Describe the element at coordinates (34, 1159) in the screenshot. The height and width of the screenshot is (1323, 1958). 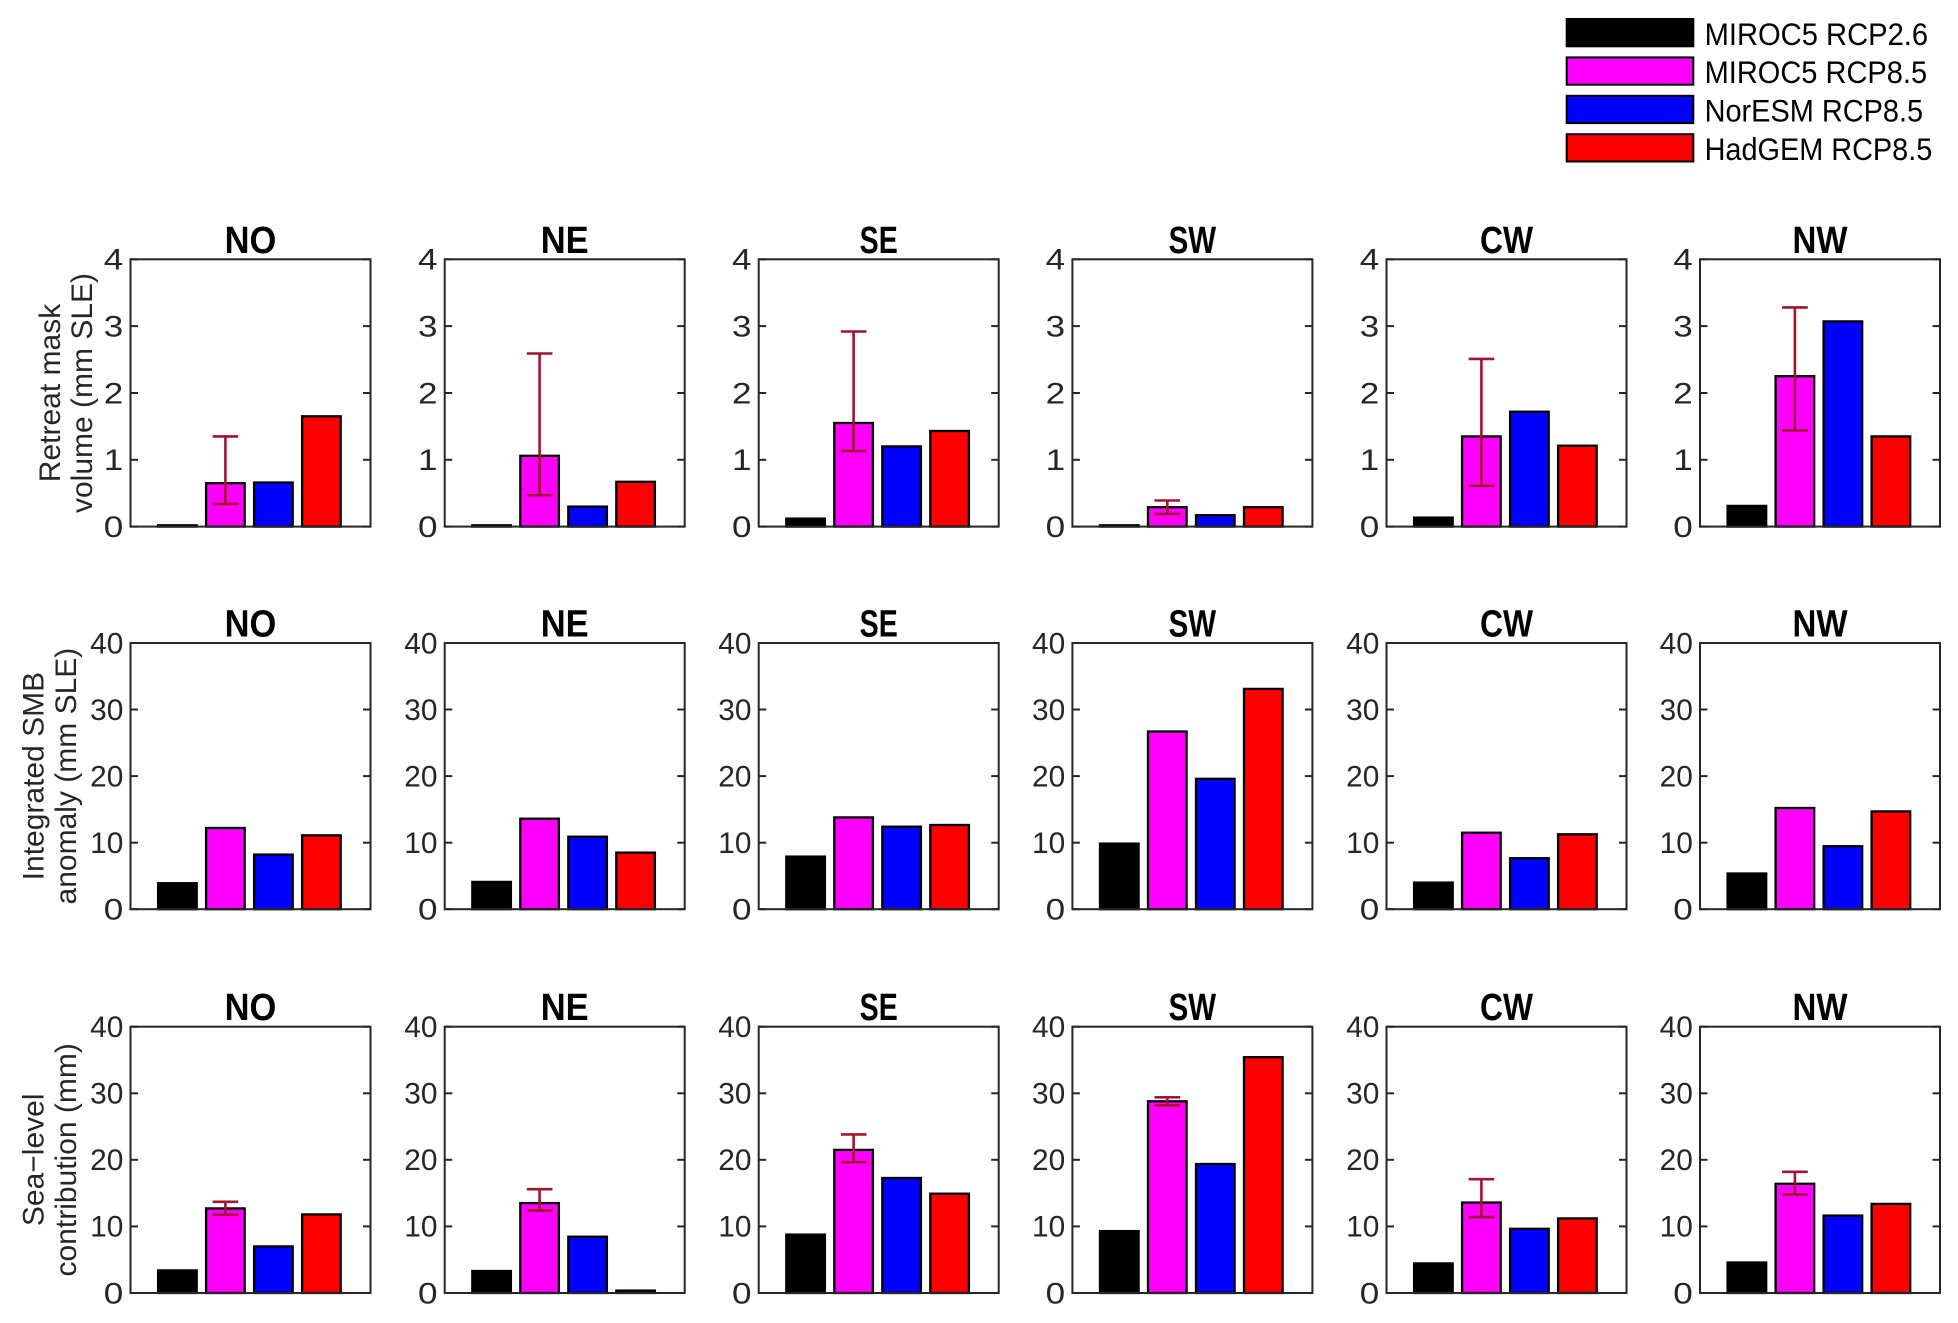
I see `svg-text: Sea−level` at that location.